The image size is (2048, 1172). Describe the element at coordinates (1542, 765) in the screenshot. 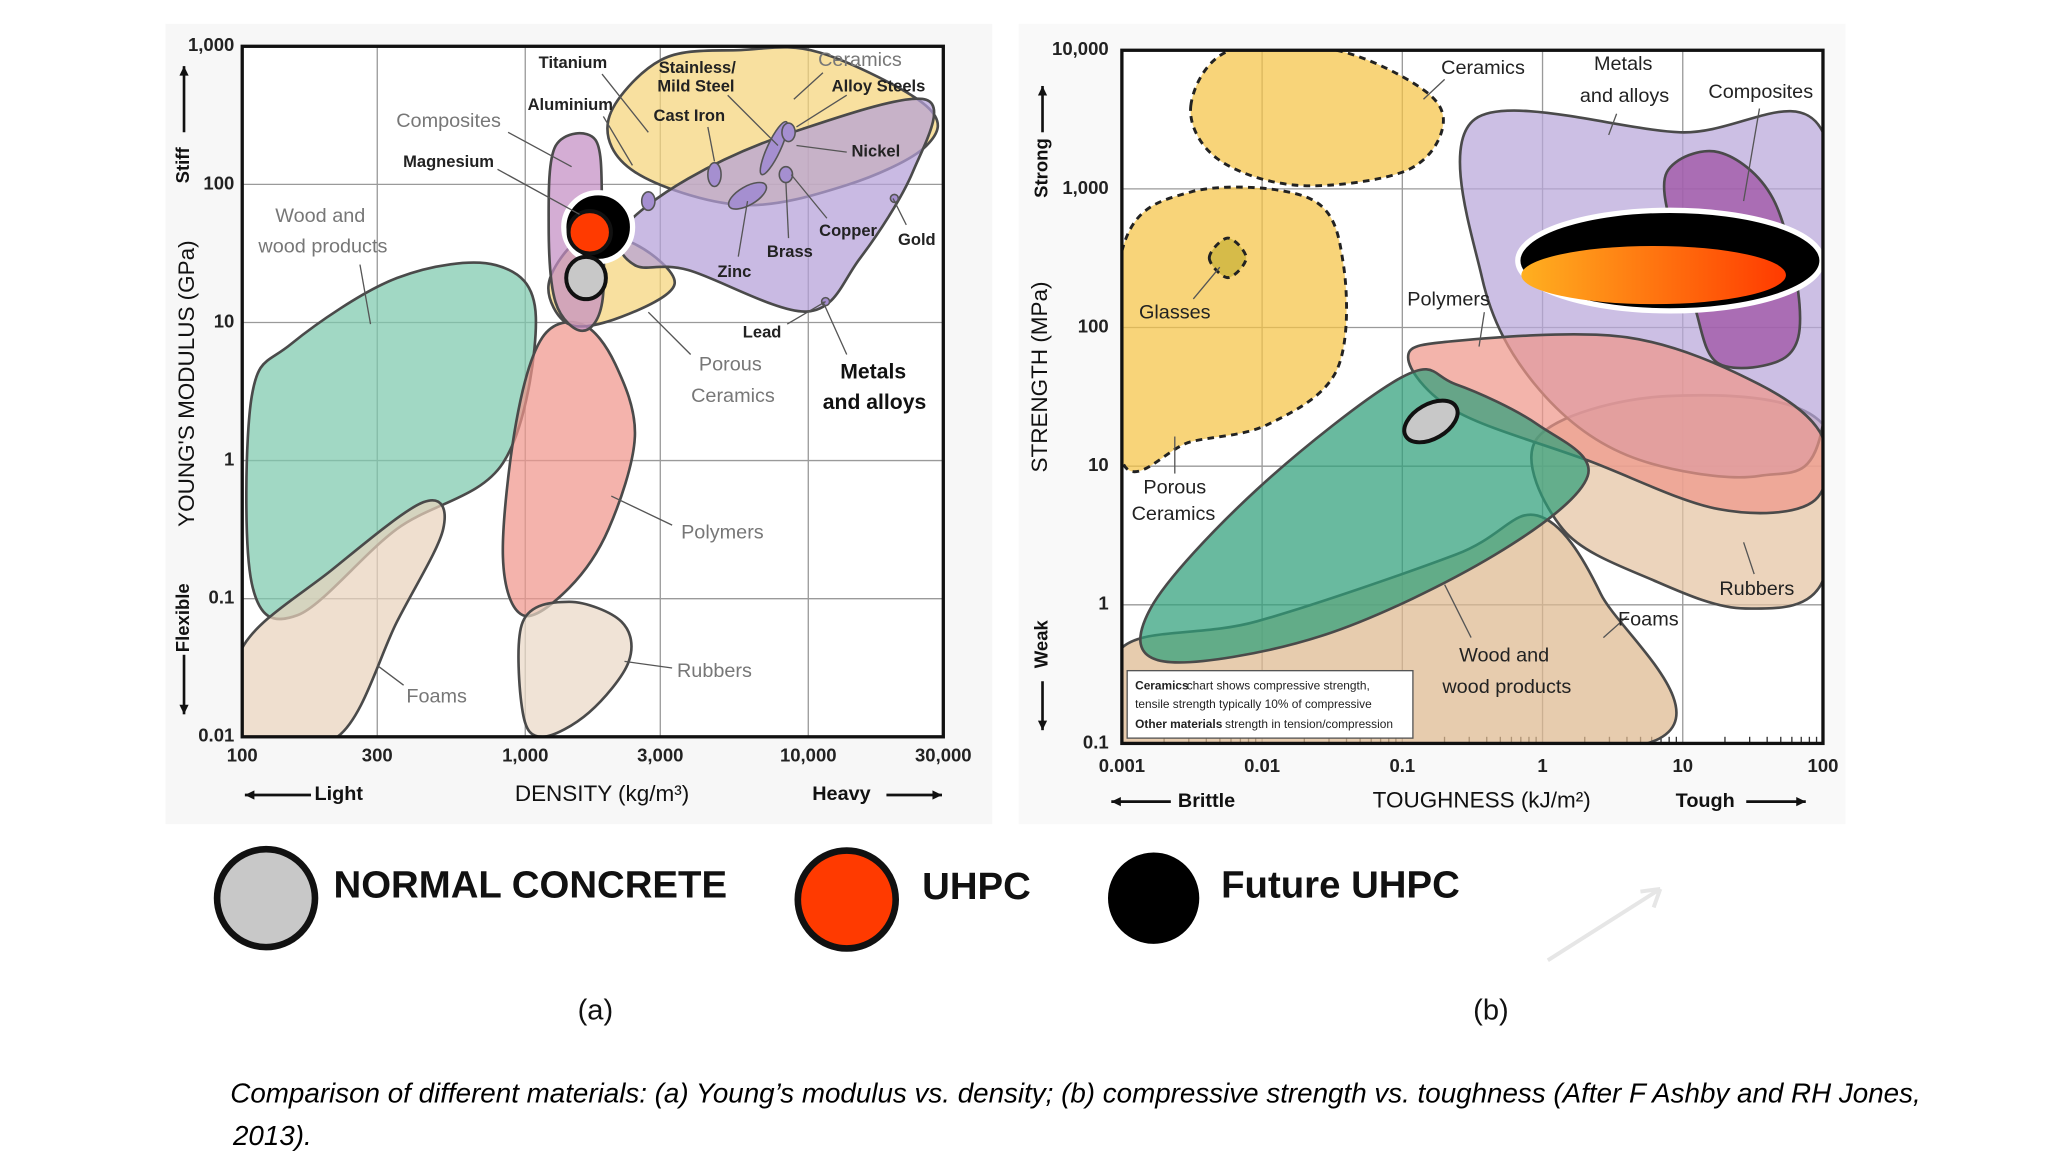

I see `x-tick-label: 1` at that location.